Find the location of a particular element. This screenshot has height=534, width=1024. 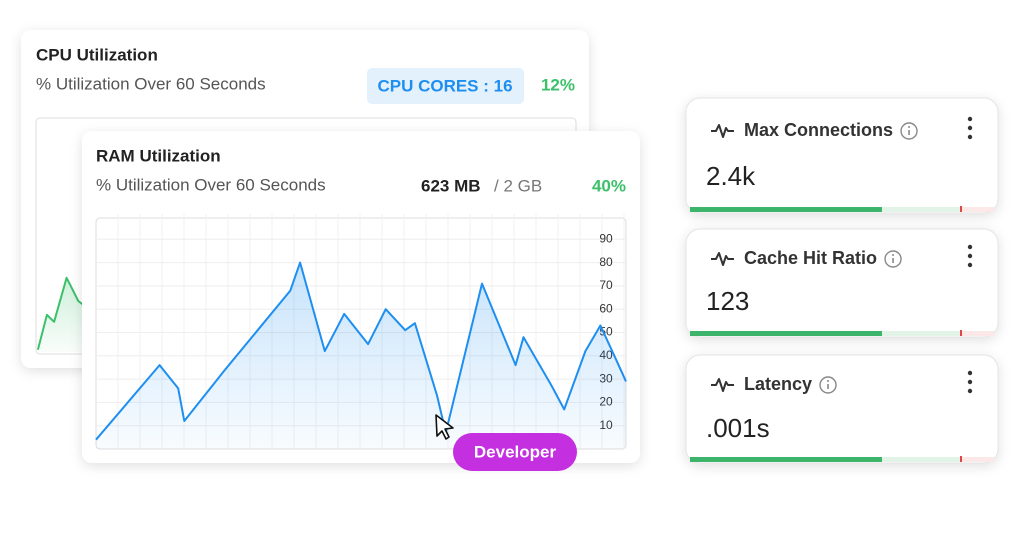

card-title: RAM Utilization is located at coordinates (158, 155).